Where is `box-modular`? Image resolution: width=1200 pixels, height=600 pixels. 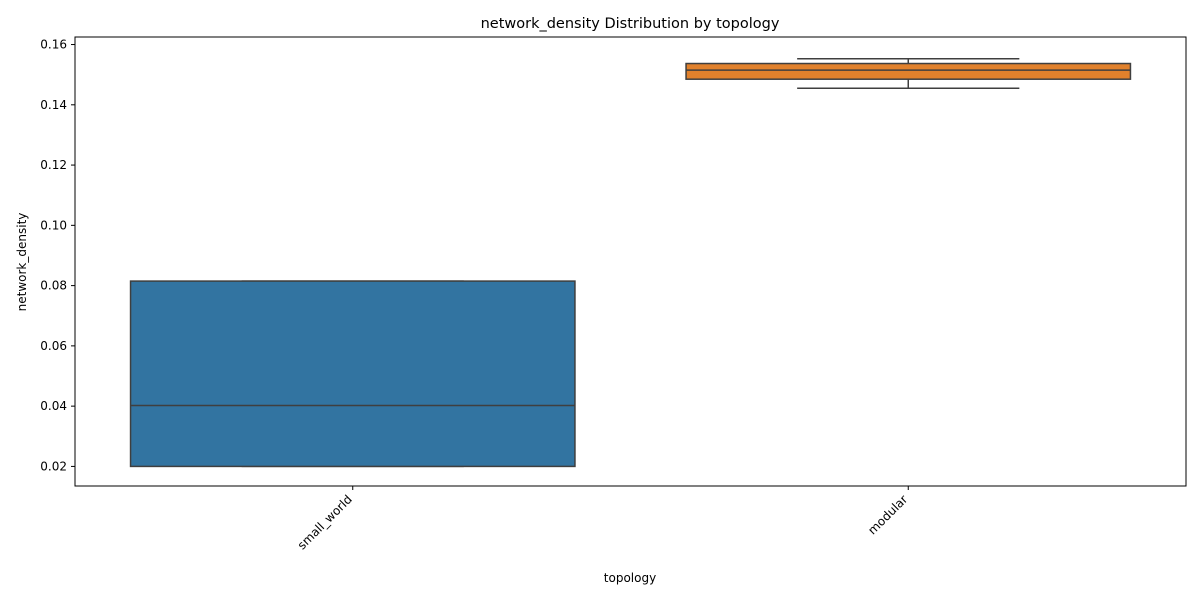 box-modular is located at coordinates (908, 73).